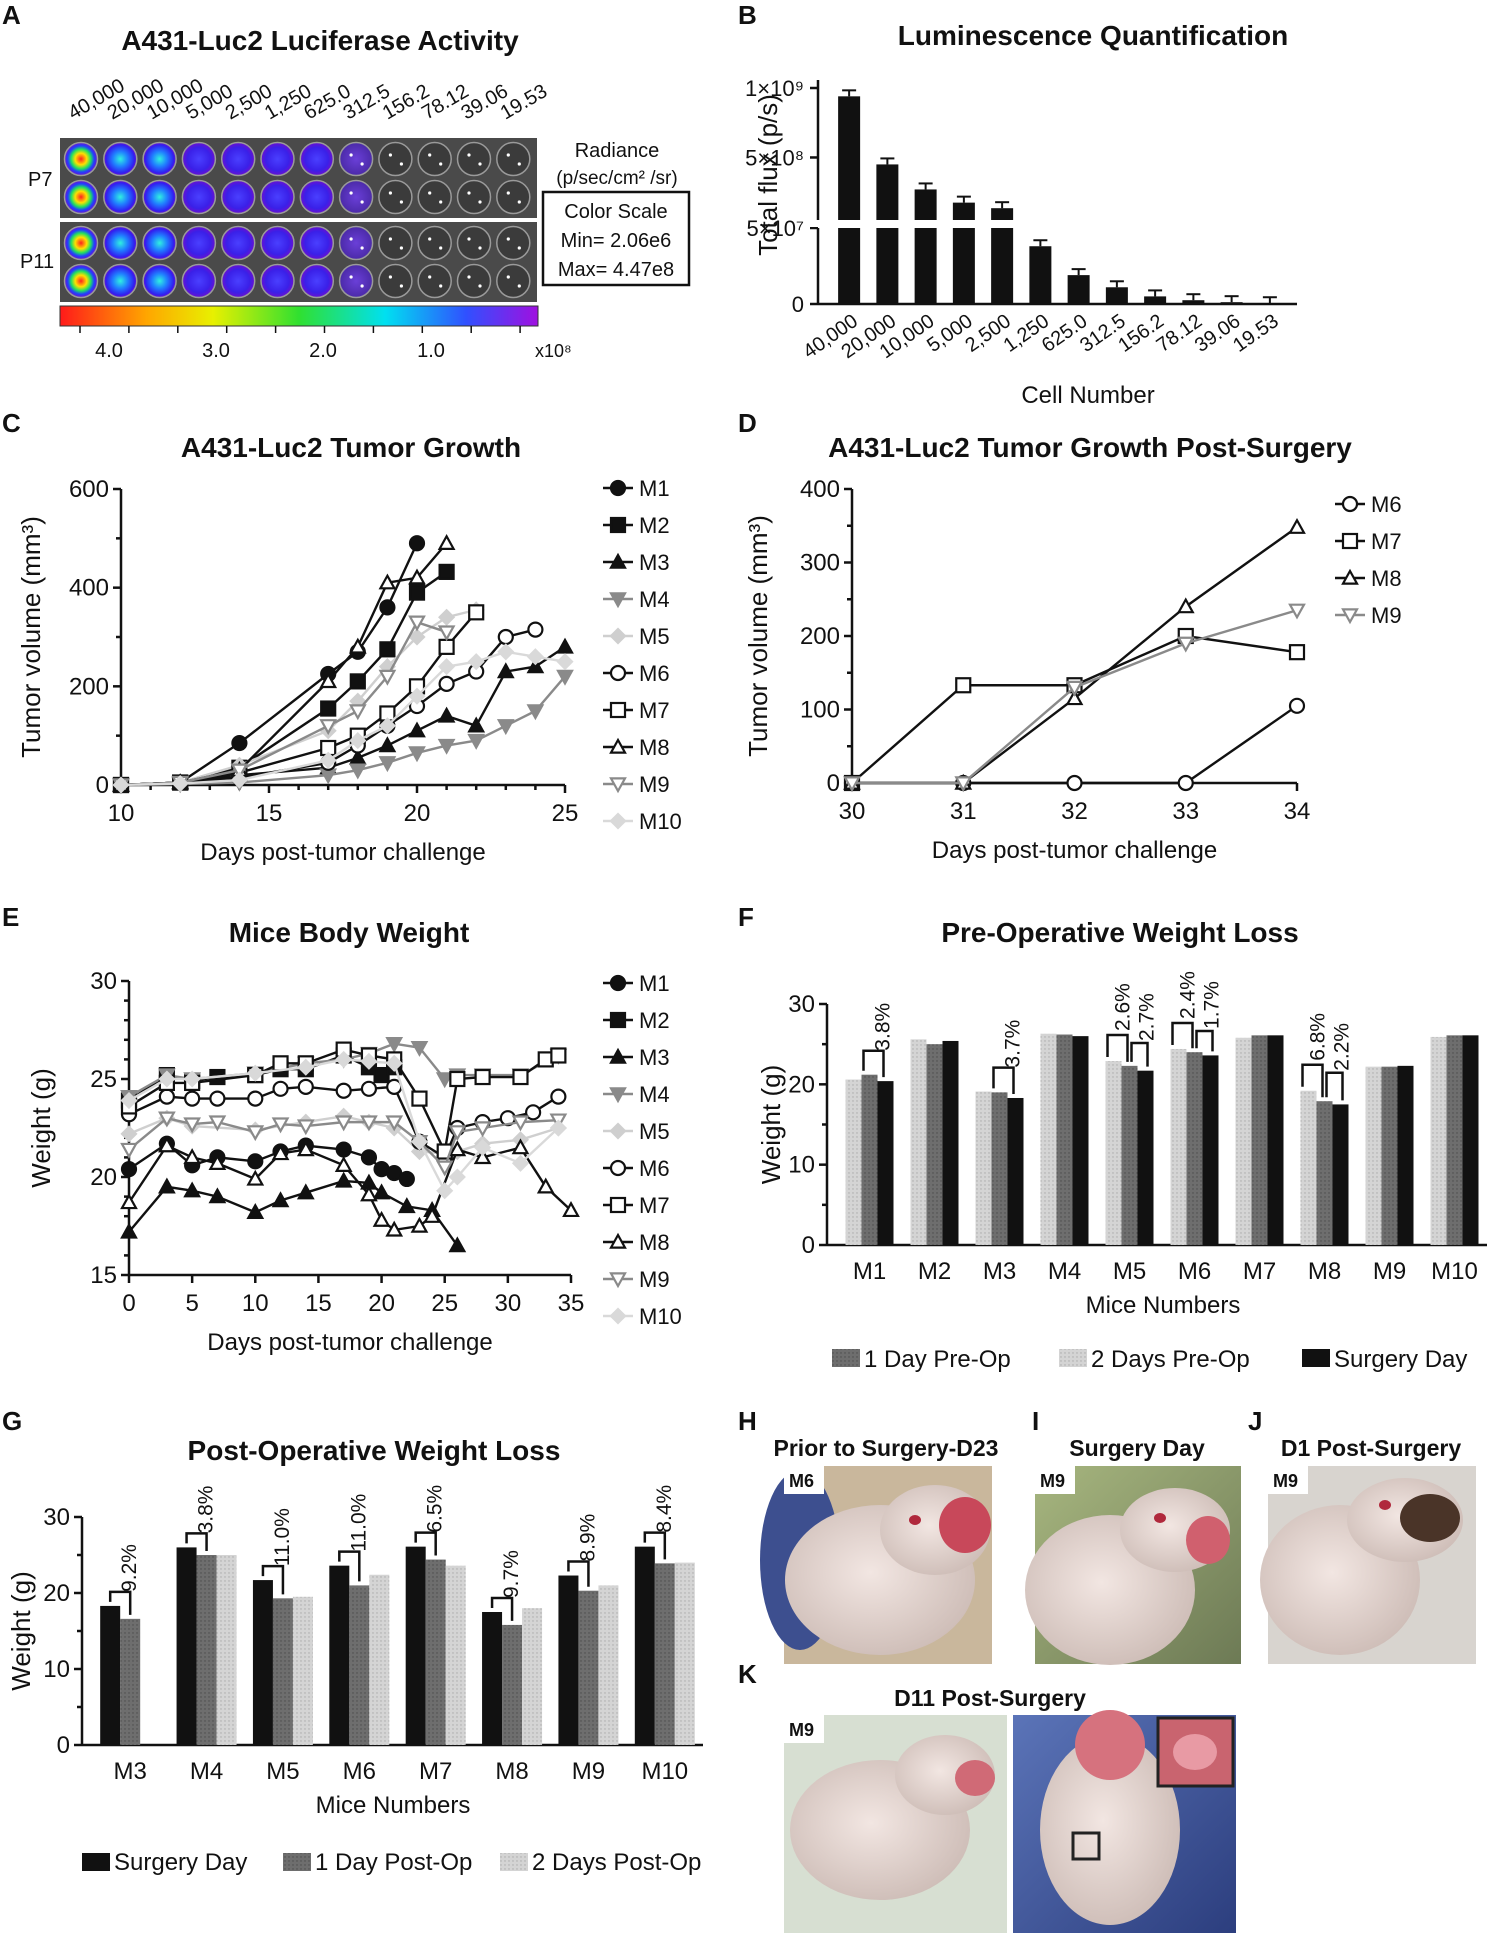 The height and width of the screenshot is (1937, 1493). What do you see at coordinates (11, 423) in the screenshot?
I see `panel-letter-c: C` at bounding box center [11, 423].